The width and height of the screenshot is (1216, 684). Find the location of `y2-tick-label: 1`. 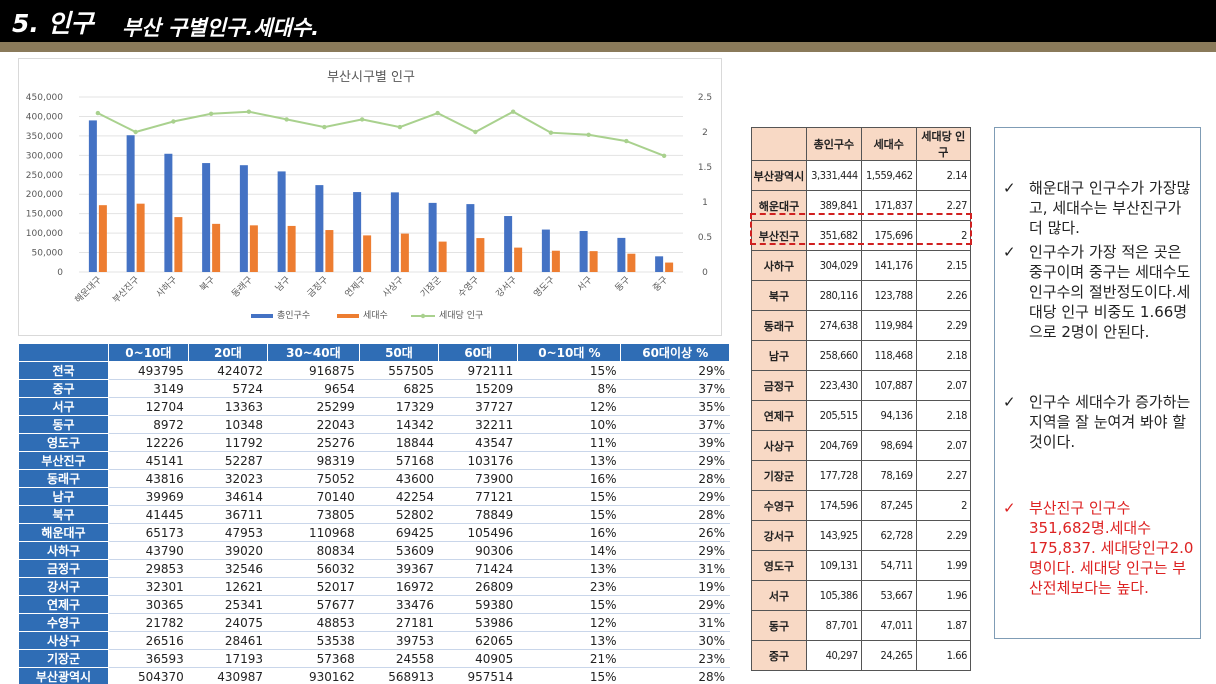

y2-tick-label: 1 is located at coordinates (705, 203).